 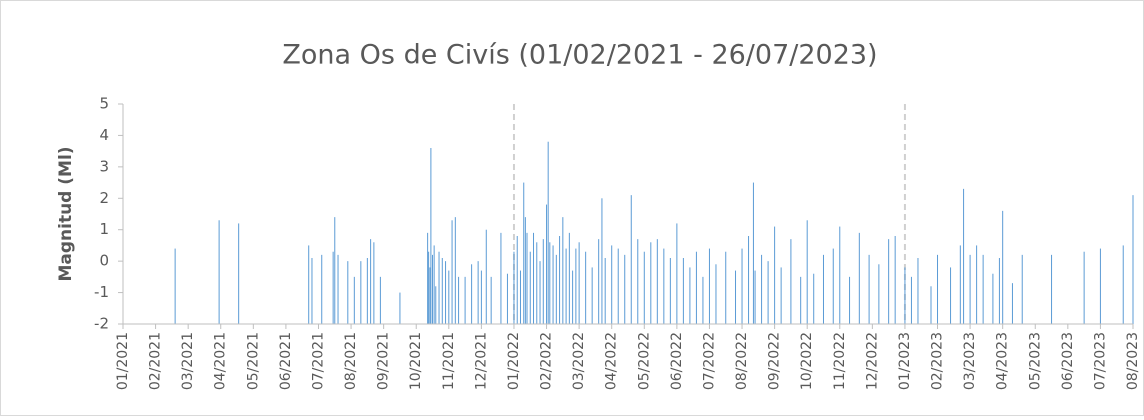 What do you see at coordinates (514, 361) in the screenshot?
I see `x-tick-label: 01/2022` at bounding box center [514, 361].